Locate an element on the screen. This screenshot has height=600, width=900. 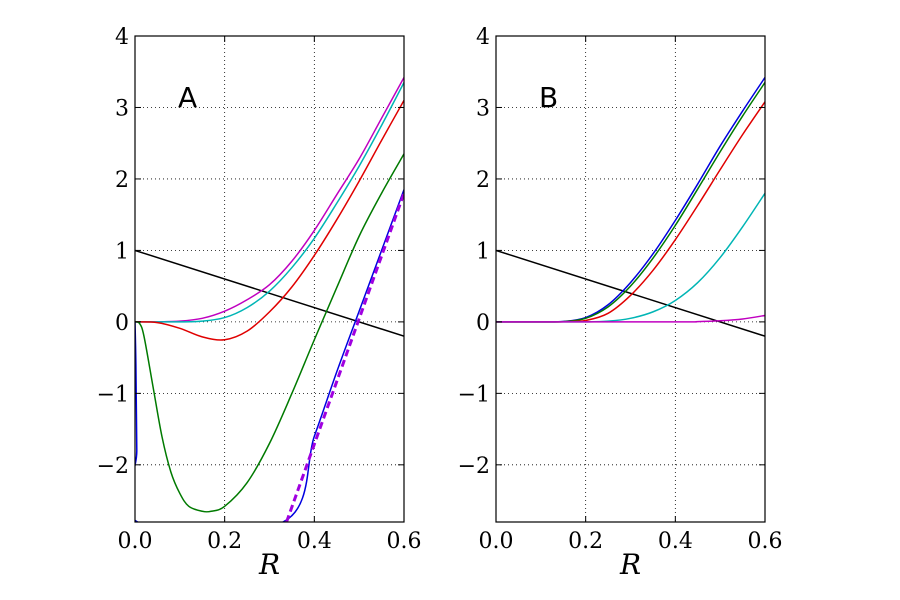
series-group is located at coordinates (630, 207).